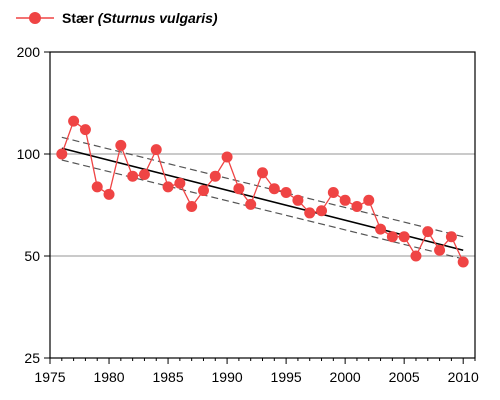 This screenshot has height=400, width=500. I want to click on y-tick-label-100: 100, so click(29, 154).